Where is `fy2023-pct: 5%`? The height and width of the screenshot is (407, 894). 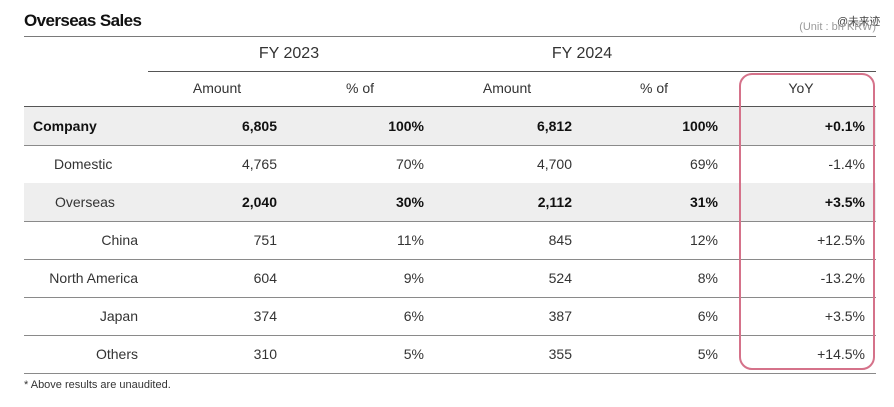
fy2023-pct: 5% is located at coordinates (413, 354).